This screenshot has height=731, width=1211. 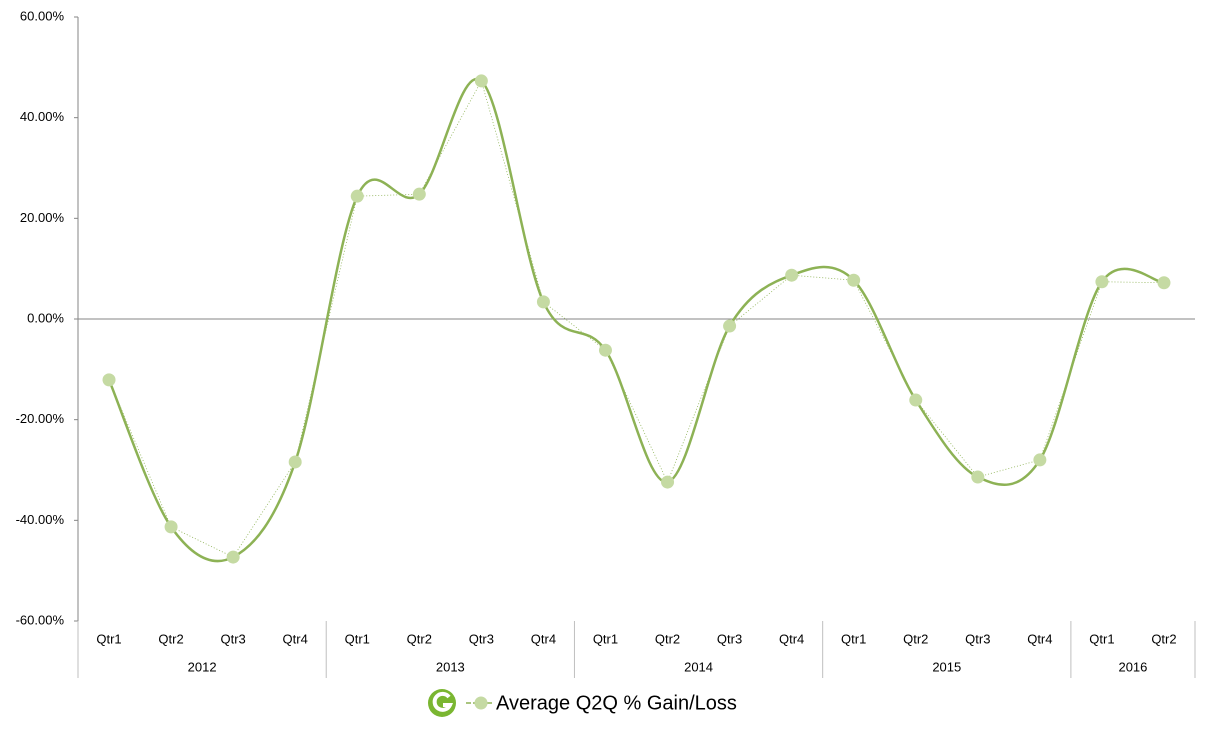 What do you see at coordinates (1132, 666) in the screenshot?
I see `x-group-label: 2016` at bounding box center [1132, 666].